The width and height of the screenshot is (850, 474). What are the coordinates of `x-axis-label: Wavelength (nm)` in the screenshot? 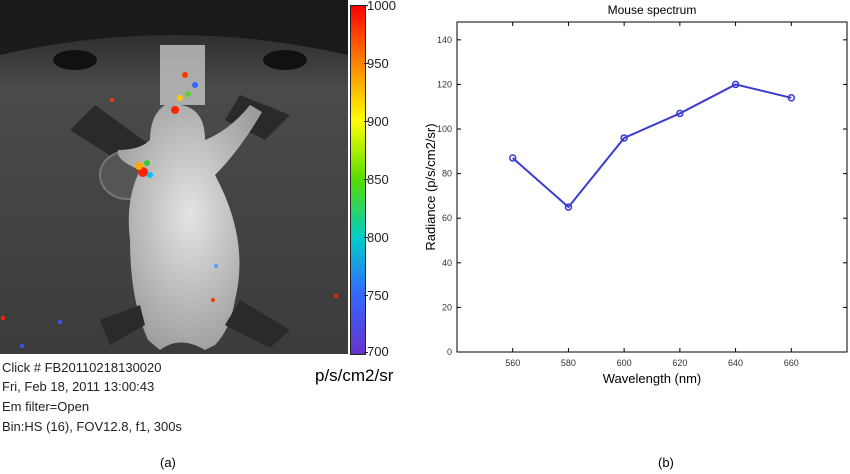 It's located at (652, 378).